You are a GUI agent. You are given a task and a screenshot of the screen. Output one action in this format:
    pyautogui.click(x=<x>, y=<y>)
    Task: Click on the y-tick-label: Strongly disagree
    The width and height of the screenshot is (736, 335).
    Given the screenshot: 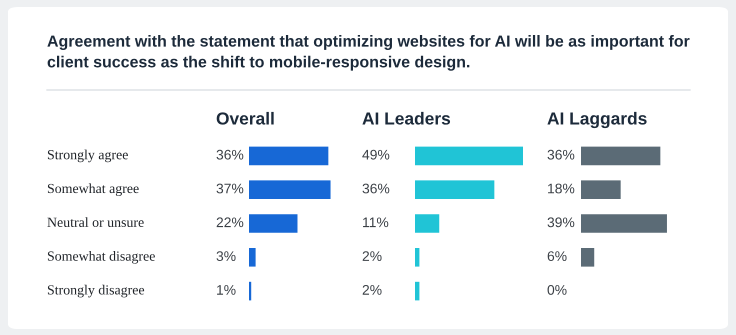 What is the action you would take?
    pyautogui.click(x=96, y=291)
    